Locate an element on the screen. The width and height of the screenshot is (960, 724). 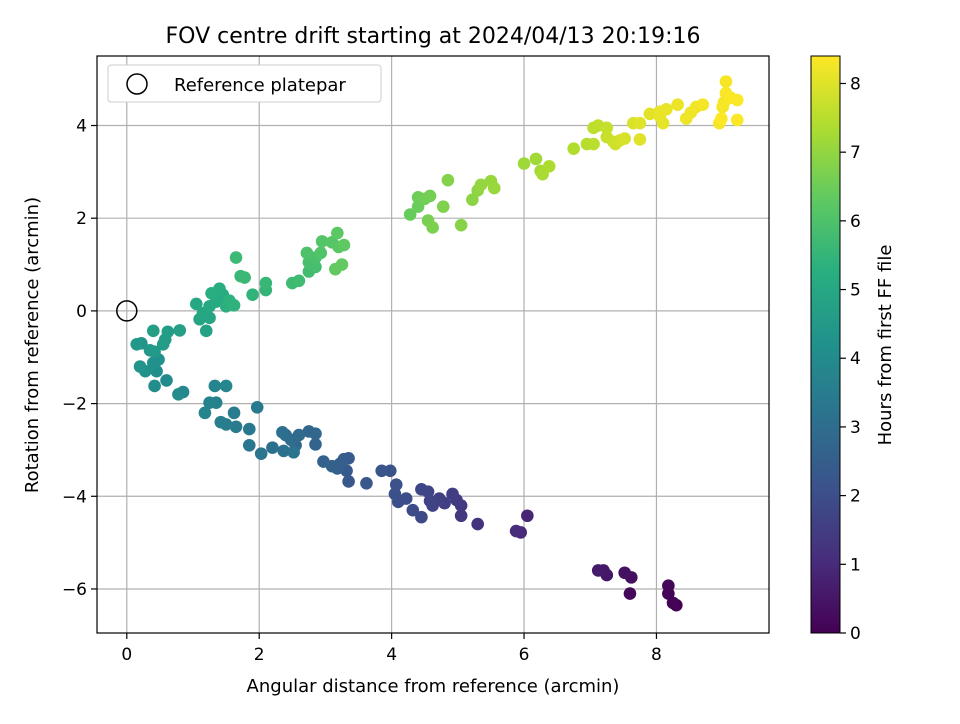
x-axis-label: Angular distance from reference (arcmin) is located at coordinates (433, 686).